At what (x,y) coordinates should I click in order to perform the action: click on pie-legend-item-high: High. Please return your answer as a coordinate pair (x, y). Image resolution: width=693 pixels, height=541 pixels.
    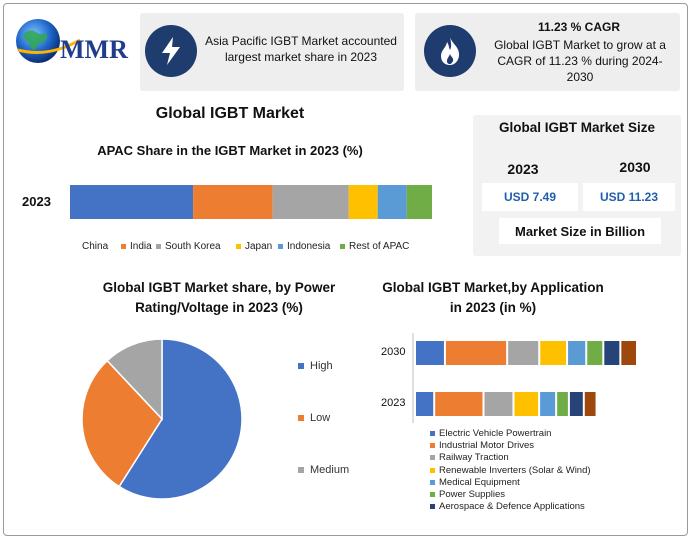
    Looking at the image, I should click on (315, 366).